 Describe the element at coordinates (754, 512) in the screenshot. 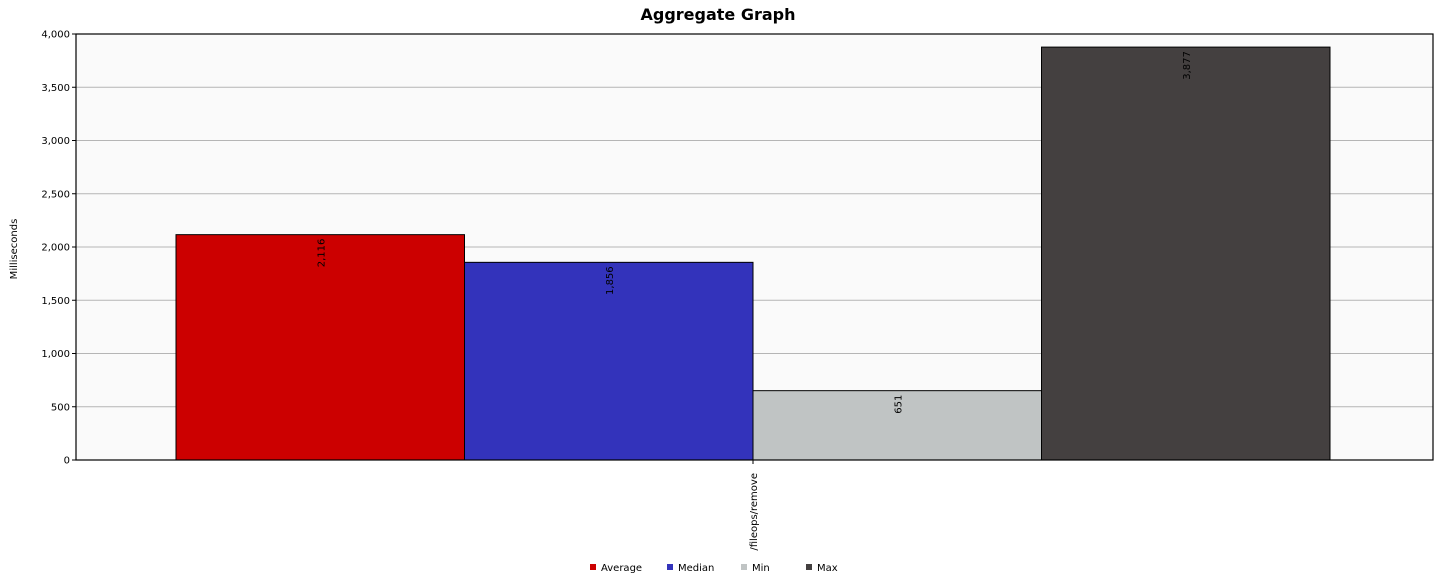

I see `x-category-label: /fileops/remove` at that location.